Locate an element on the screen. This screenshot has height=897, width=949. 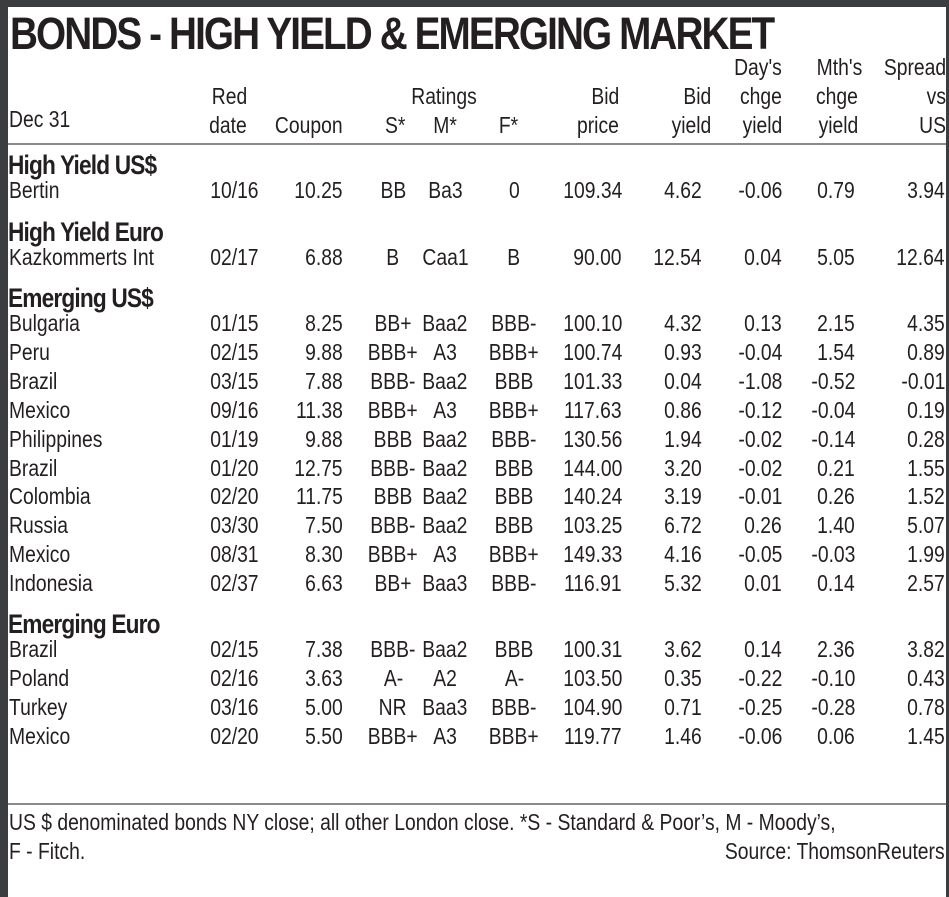
header-coupon: Coupon is located at coordinates (309, 125).